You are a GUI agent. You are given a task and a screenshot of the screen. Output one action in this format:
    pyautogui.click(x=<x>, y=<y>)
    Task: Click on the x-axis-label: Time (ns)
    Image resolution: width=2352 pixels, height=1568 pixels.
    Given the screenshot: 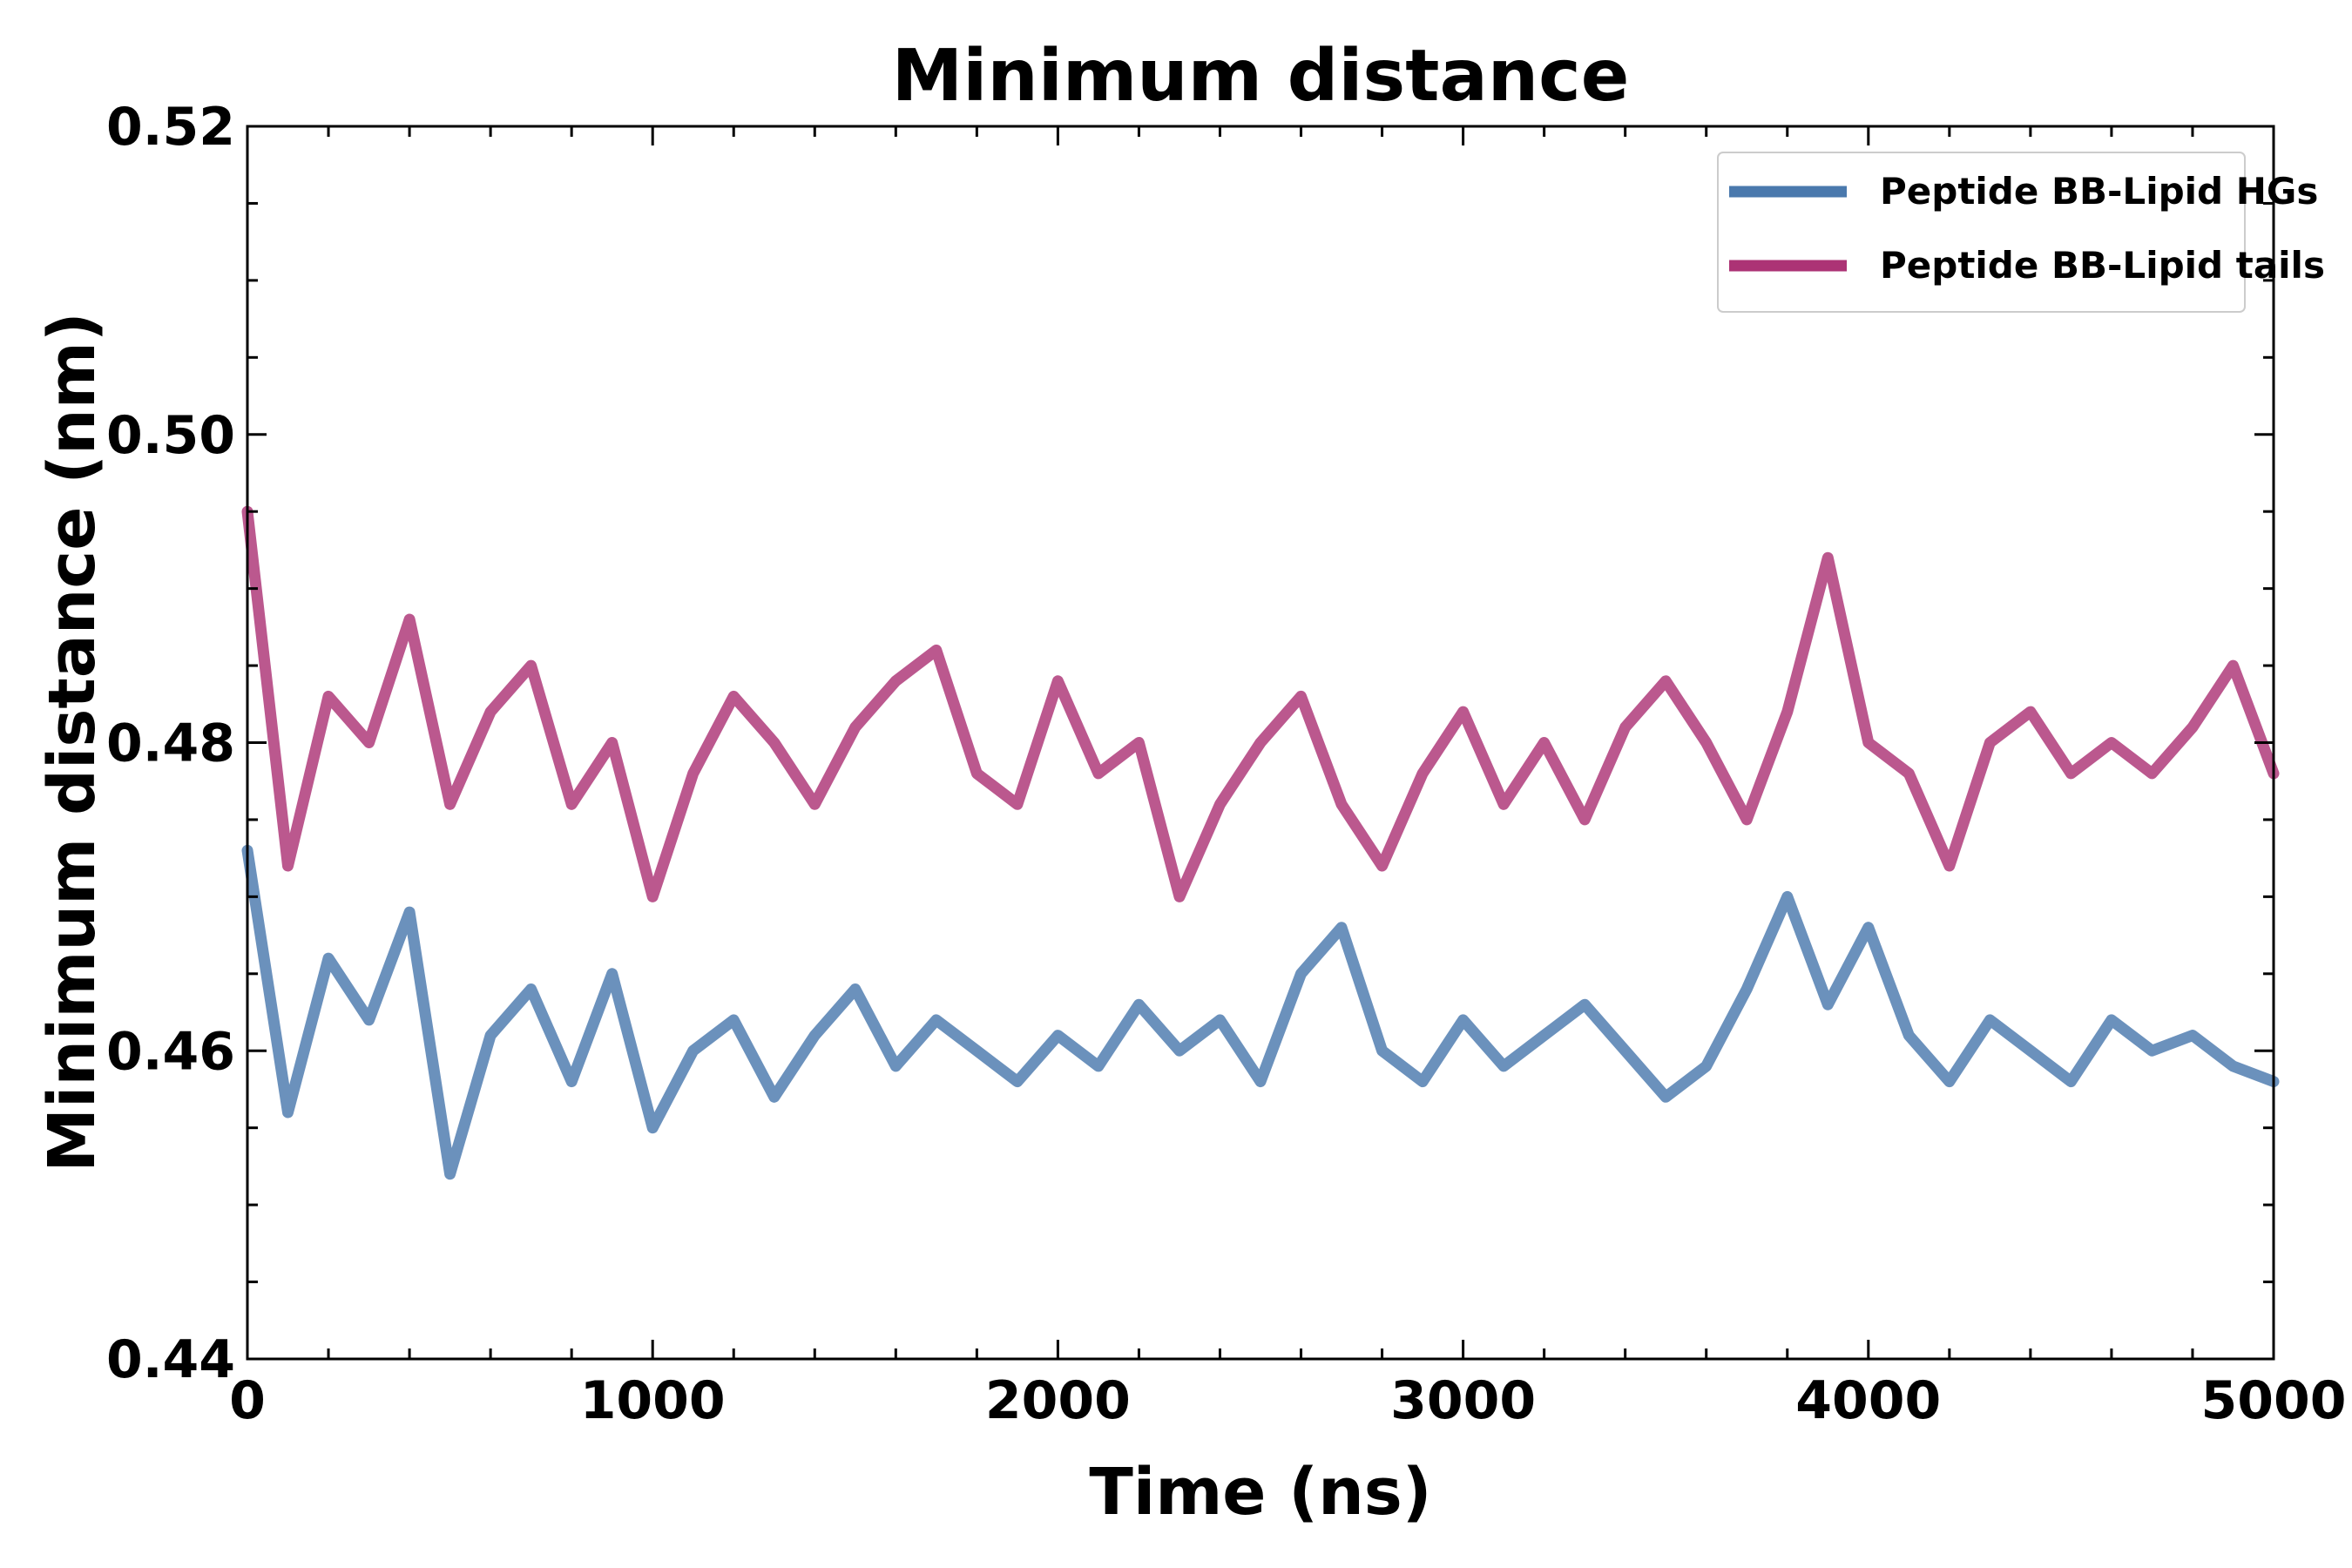 What is the action you would take?
    pyautogui.click(x=1260, y=1492)
    